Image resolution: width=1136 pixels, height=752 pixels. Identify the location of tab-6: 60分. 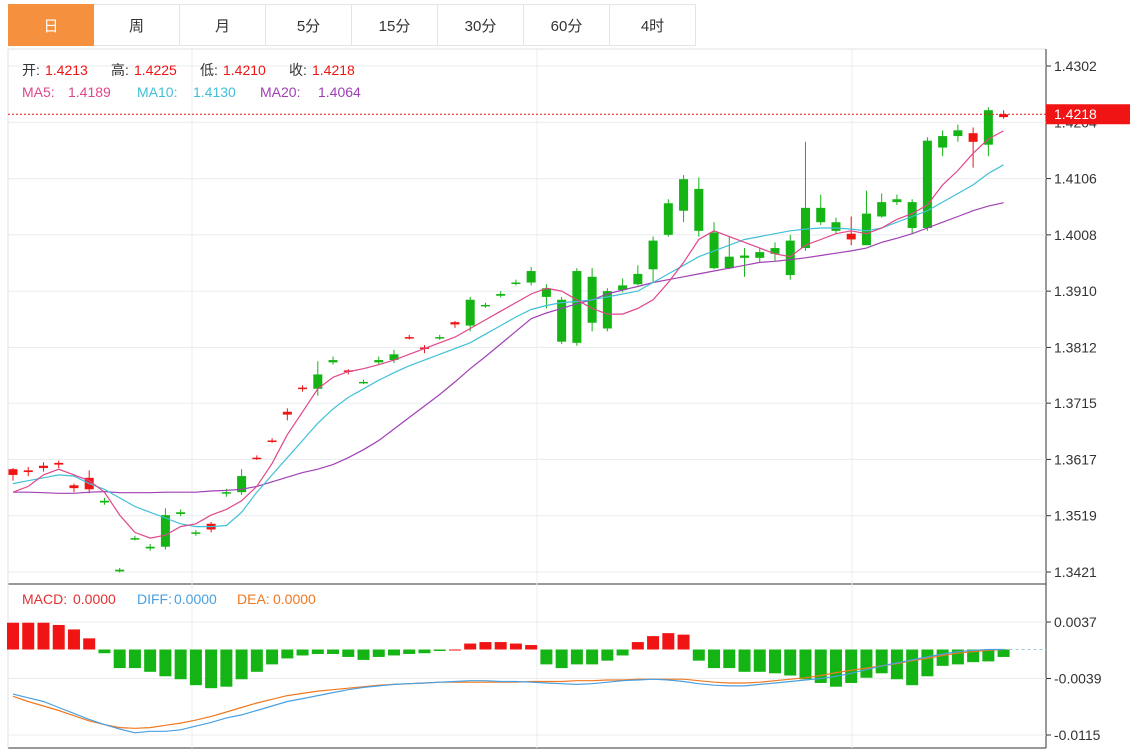
(567, 25).